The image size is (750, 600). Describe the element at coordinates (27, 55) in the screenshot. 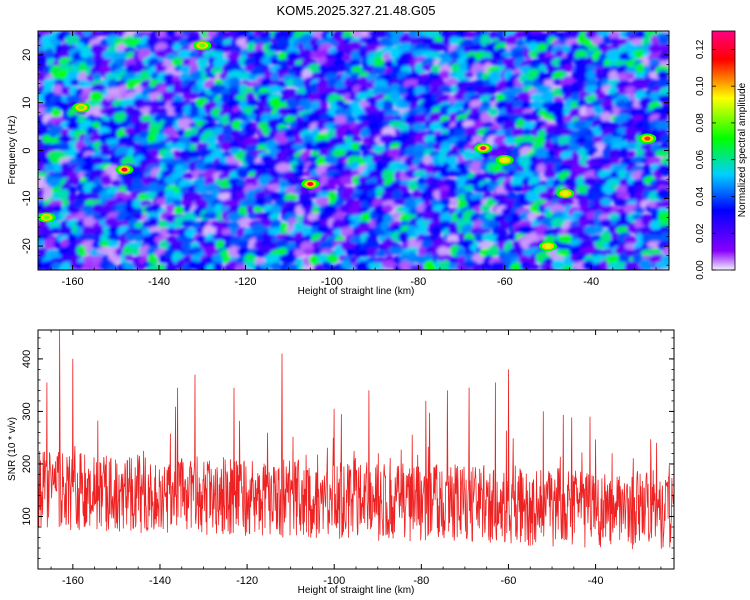

I see `y-tick-label: 20` at that location.